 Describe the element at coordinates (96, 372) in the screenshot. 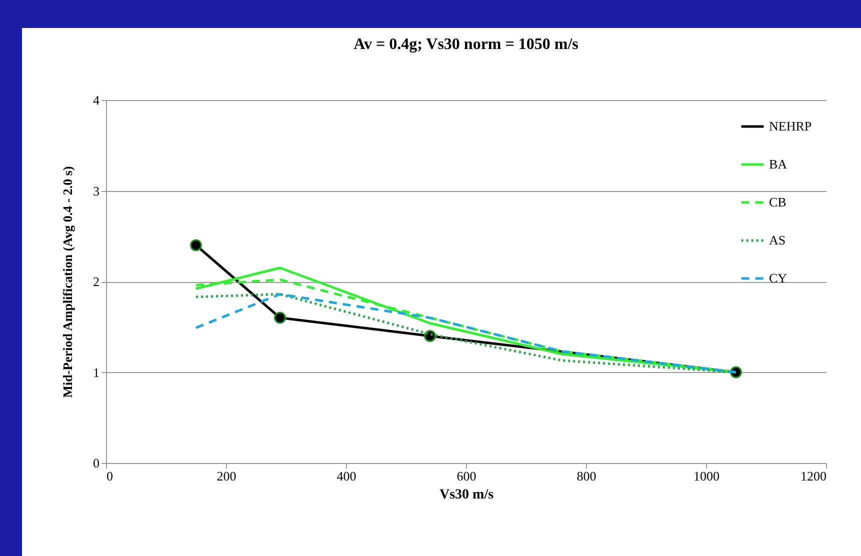

I see `y-tick-label: 1` at that location.